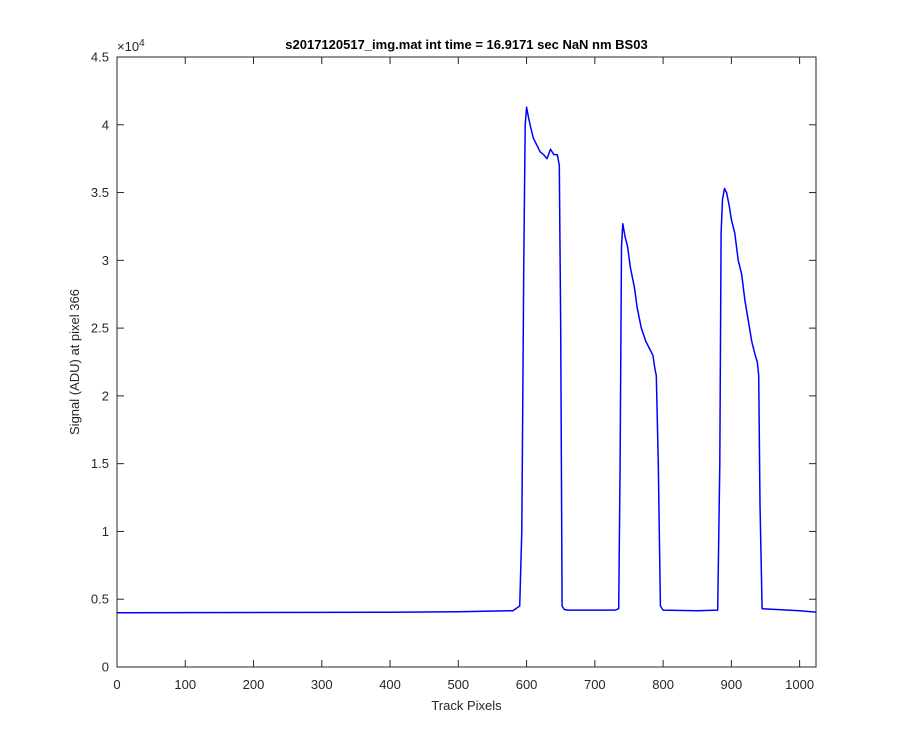  I want to click on y-tick-label: 1, so click(105, 531).